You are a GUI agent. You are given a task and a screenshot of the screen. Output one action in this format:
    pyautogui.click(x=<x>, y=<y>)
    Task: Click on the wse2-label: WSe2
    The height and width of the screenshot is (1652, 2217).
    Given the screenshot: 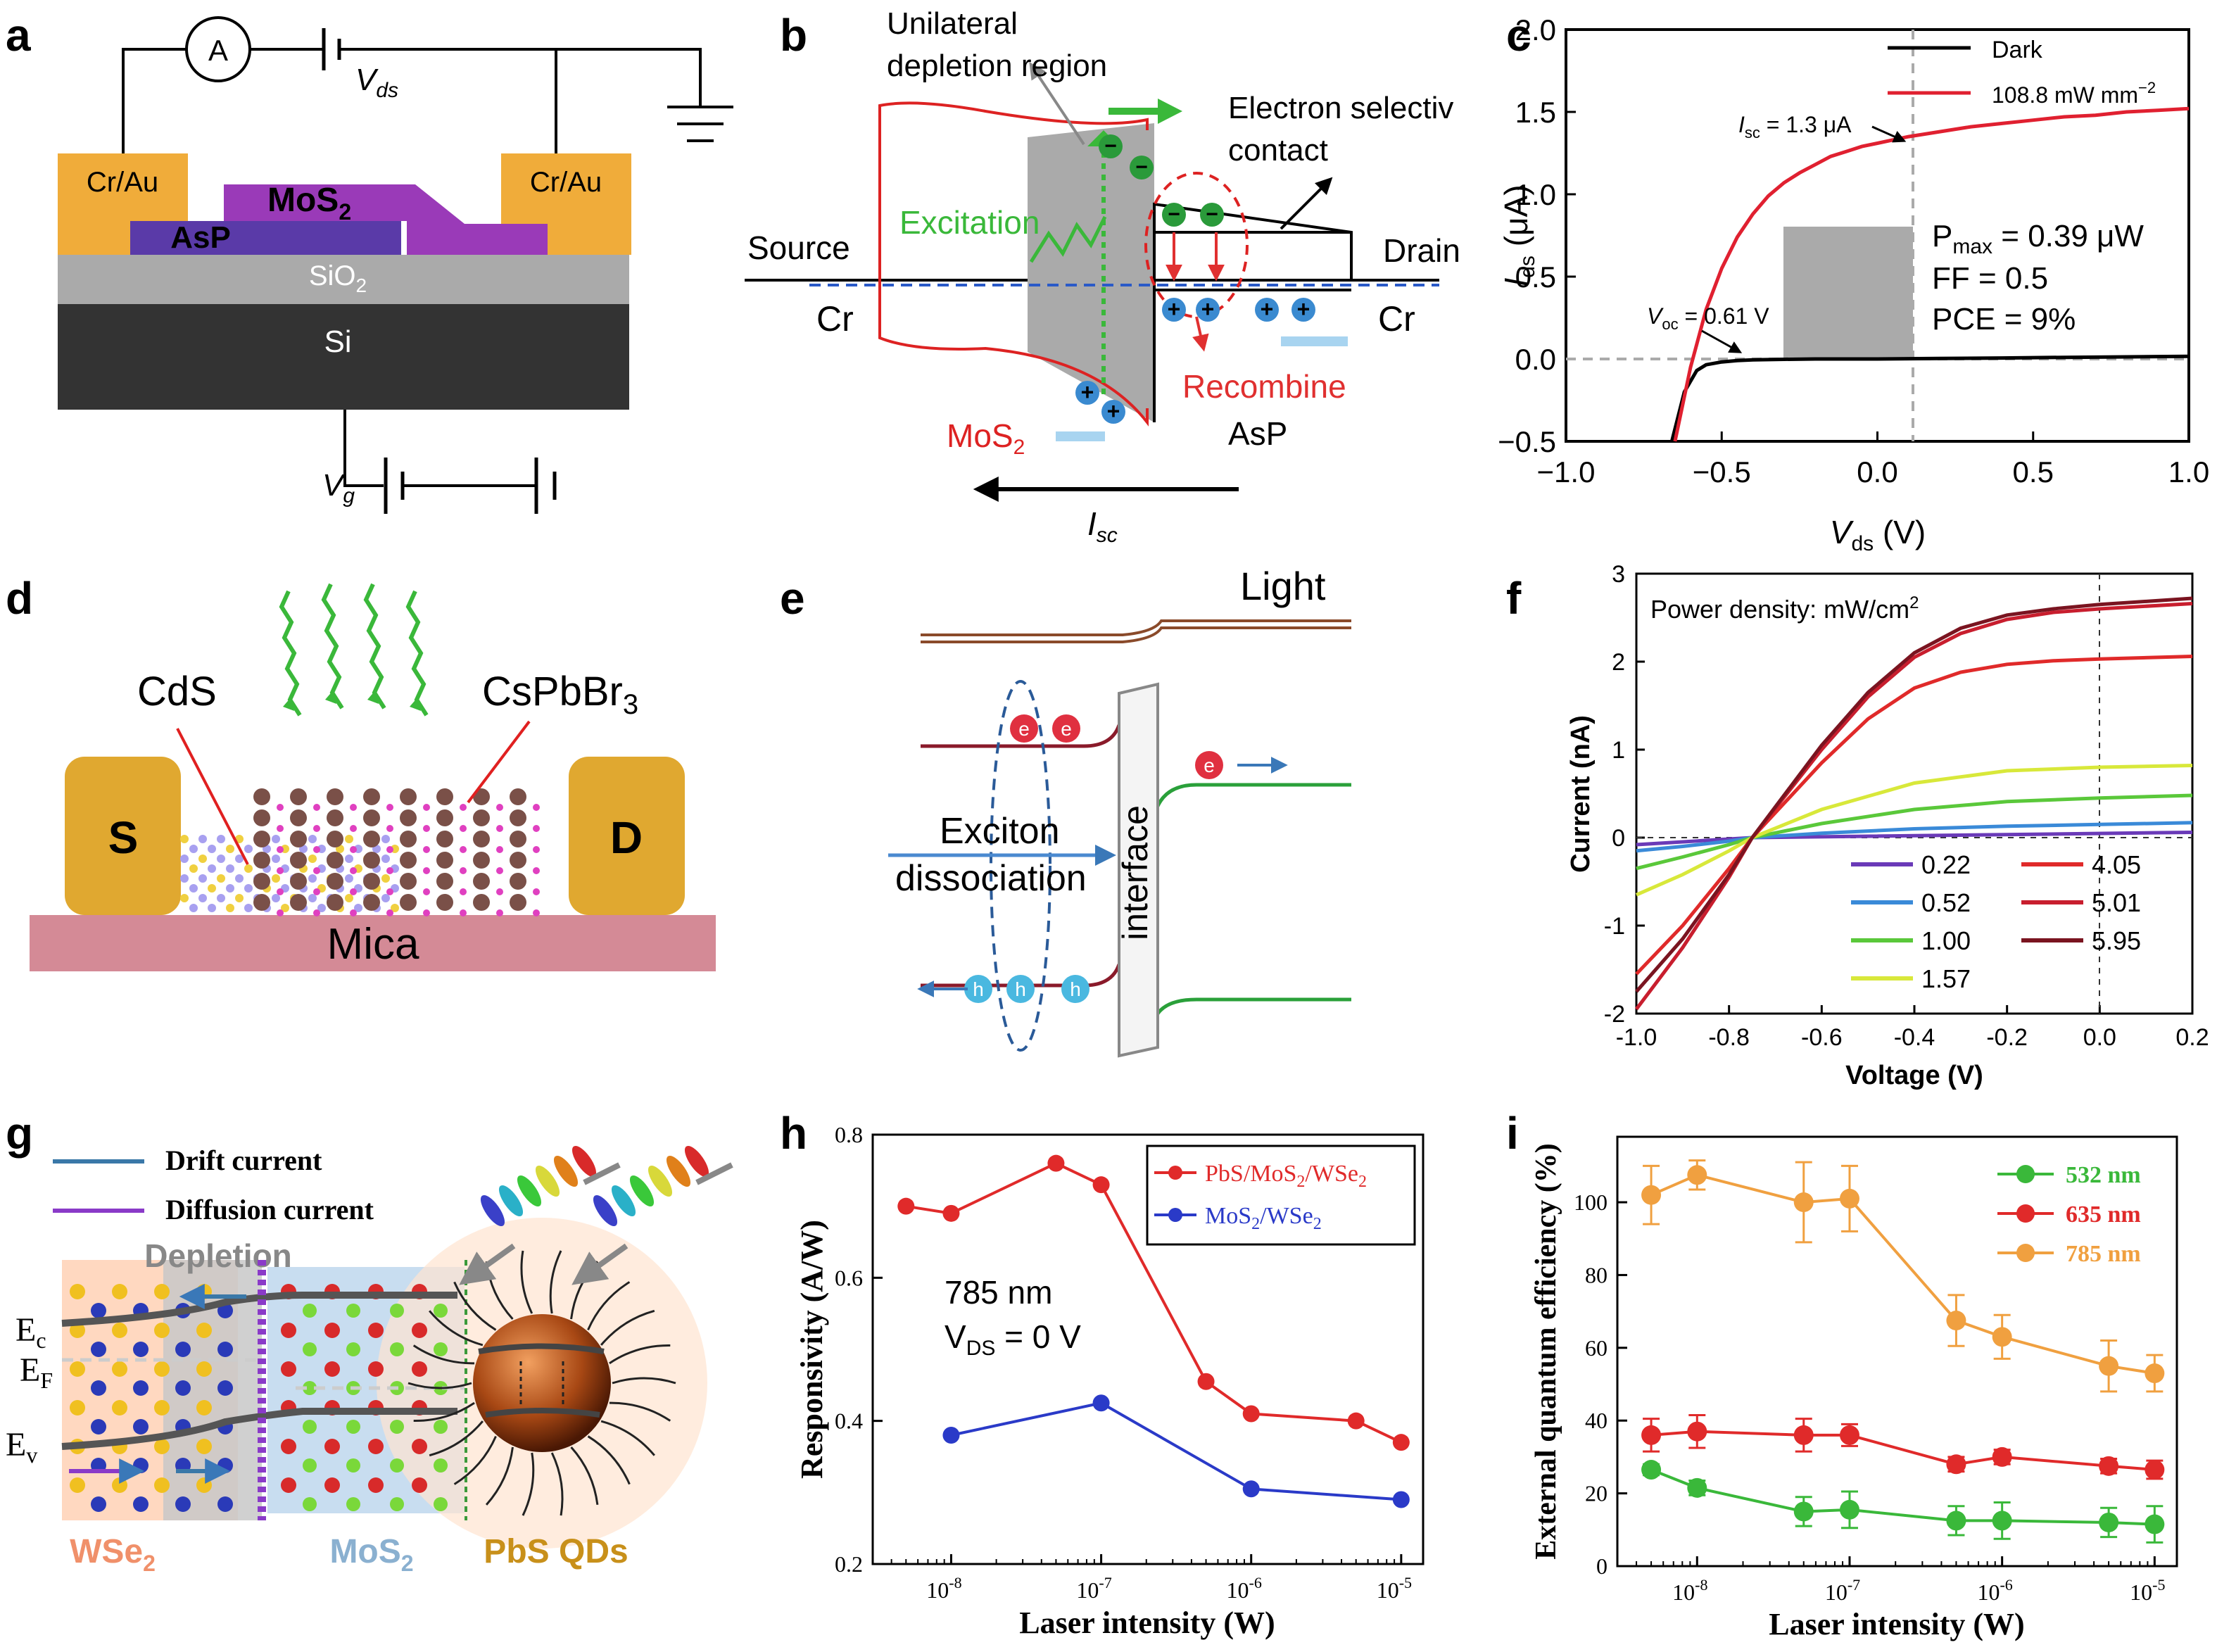 What is the action you would take?
    pyautogui.click(x=113, y=1554)
    